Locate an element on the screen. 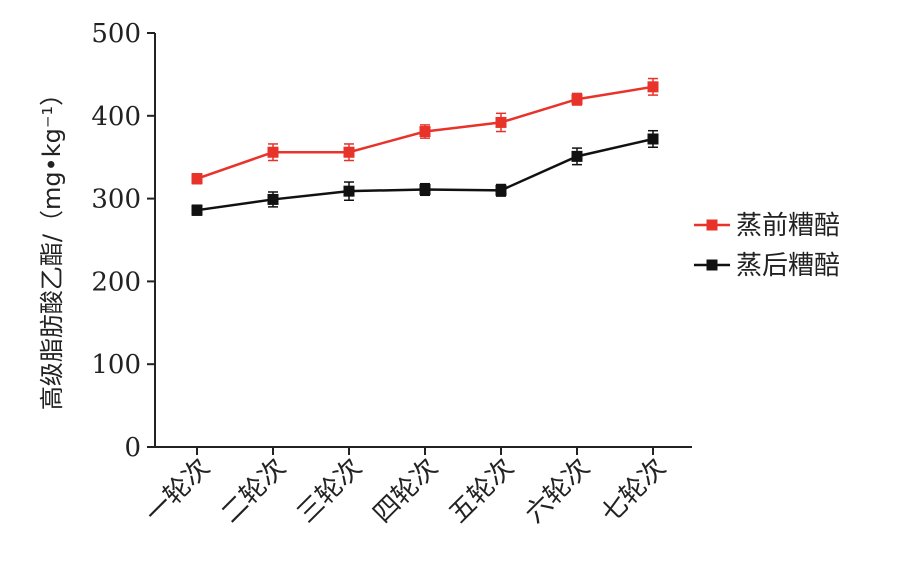 The height and width of the screenshot is (573, 900). x-tick-label: 三轮次 is located at coordinates (330, 491).